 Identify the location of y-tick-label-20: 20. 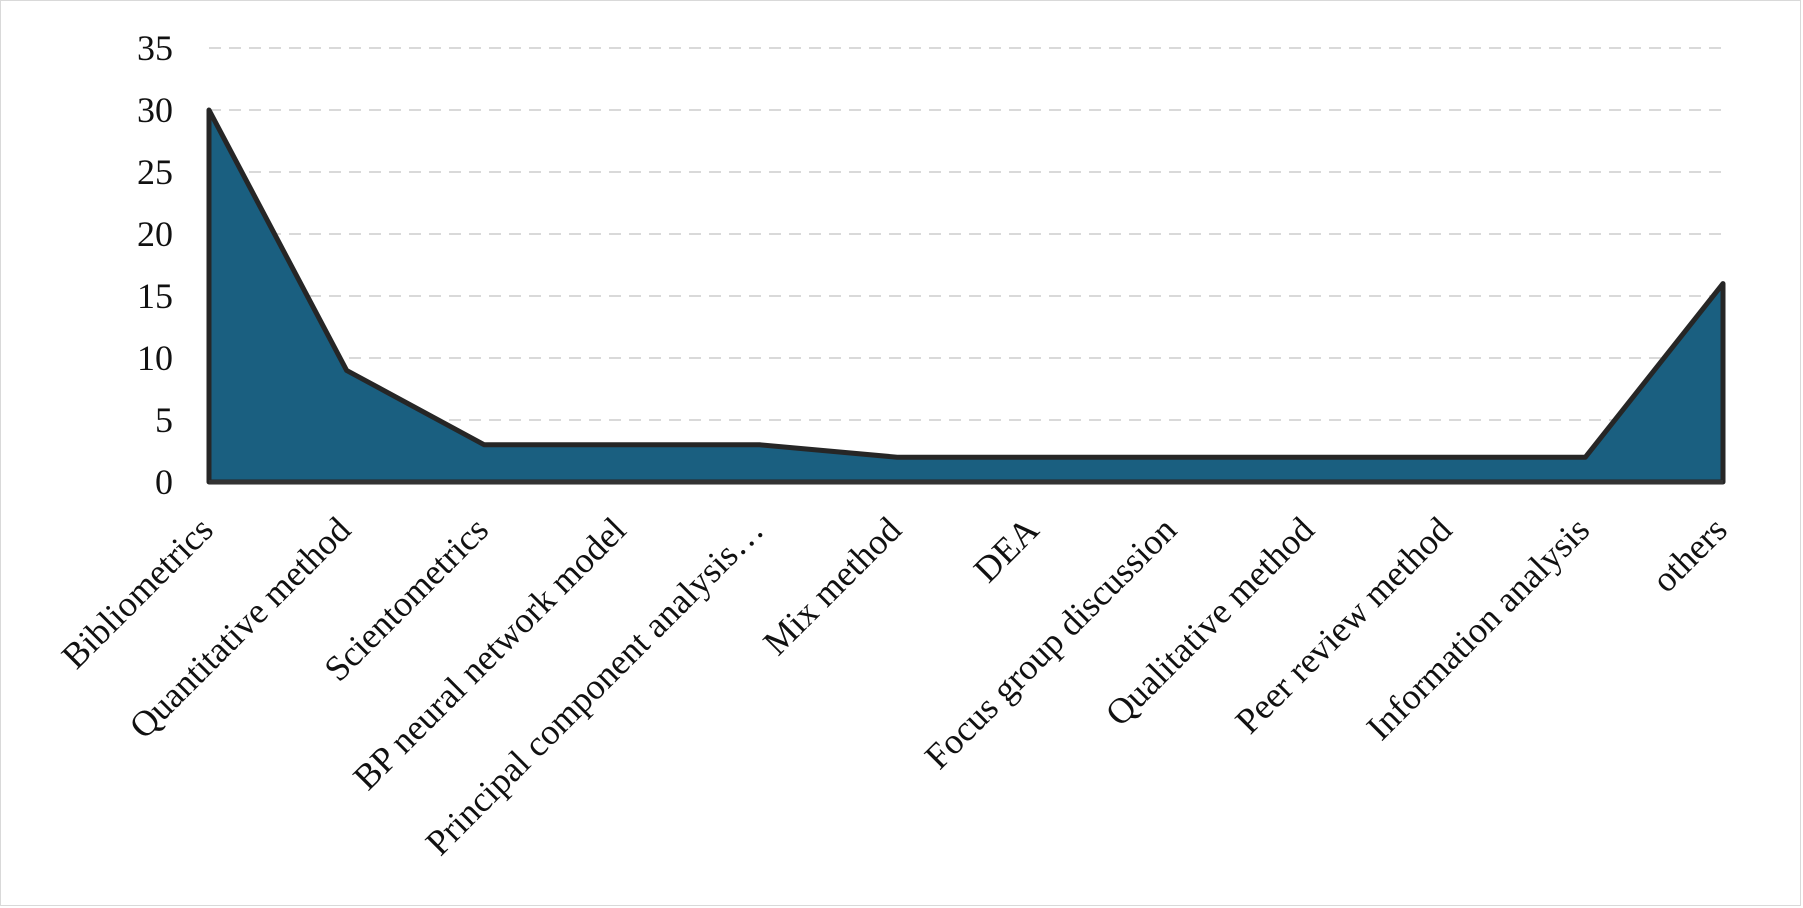
(155, 234).